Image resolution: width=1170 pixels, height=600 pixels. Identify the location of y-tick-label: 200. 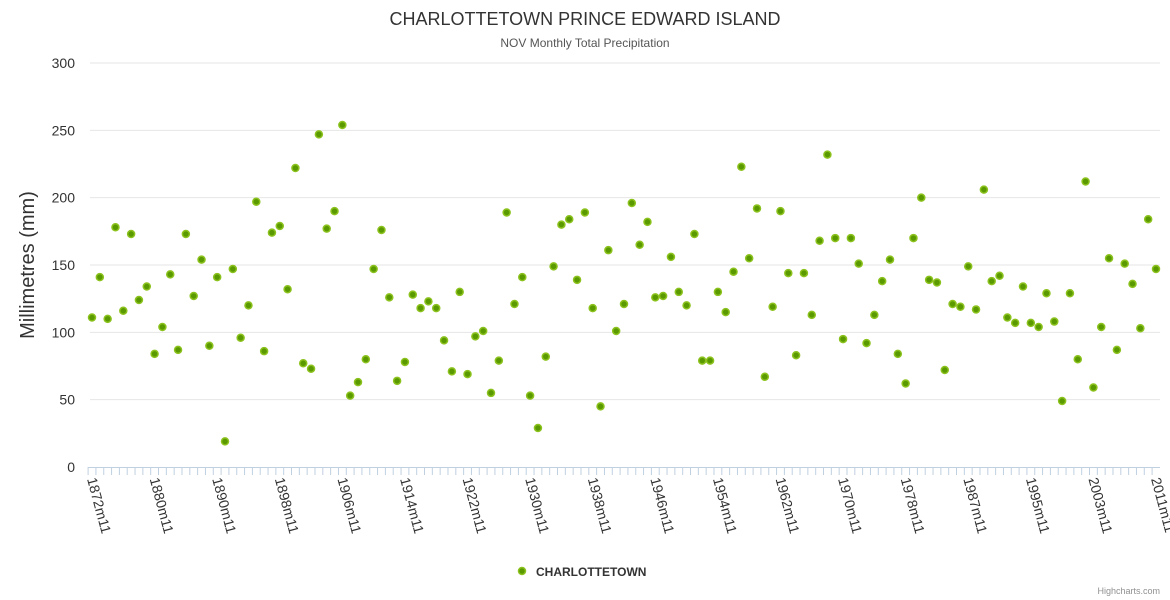
(64, 198).